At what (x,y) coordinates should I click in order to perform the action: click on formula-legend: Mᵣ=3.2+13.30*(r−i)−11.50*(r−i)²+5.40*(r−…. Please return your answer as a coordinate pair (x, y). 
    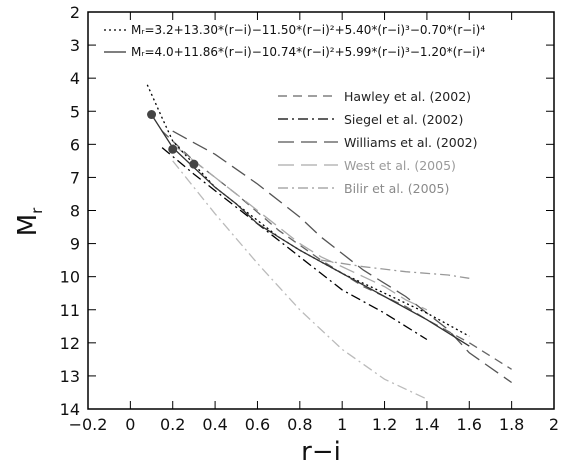
    Looking at the image, I should click on (294, 41).